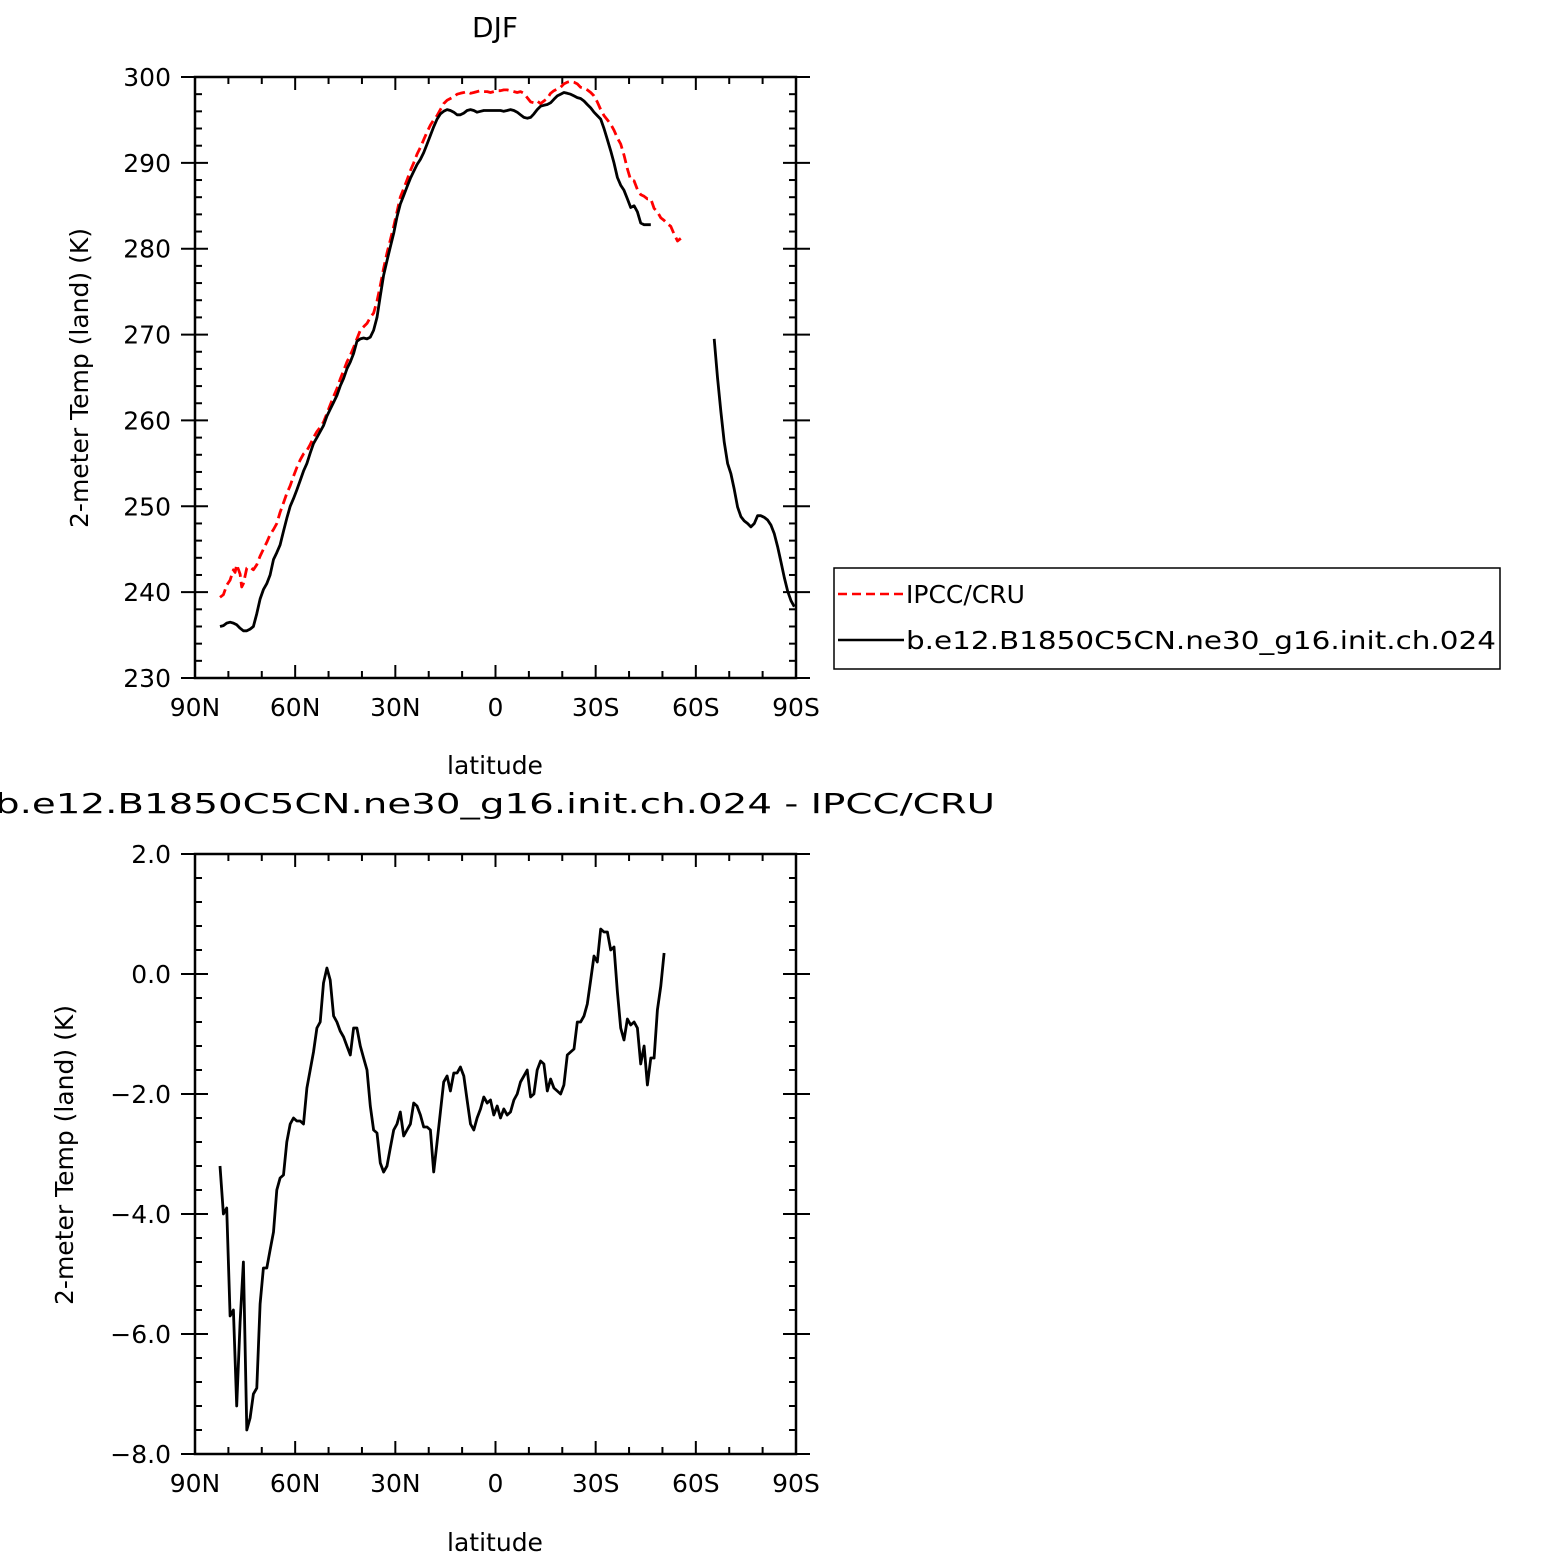 The height and width of the screenshot is (1563, 1564). I want to click on bottom-chart-series, so click(442, 1179).